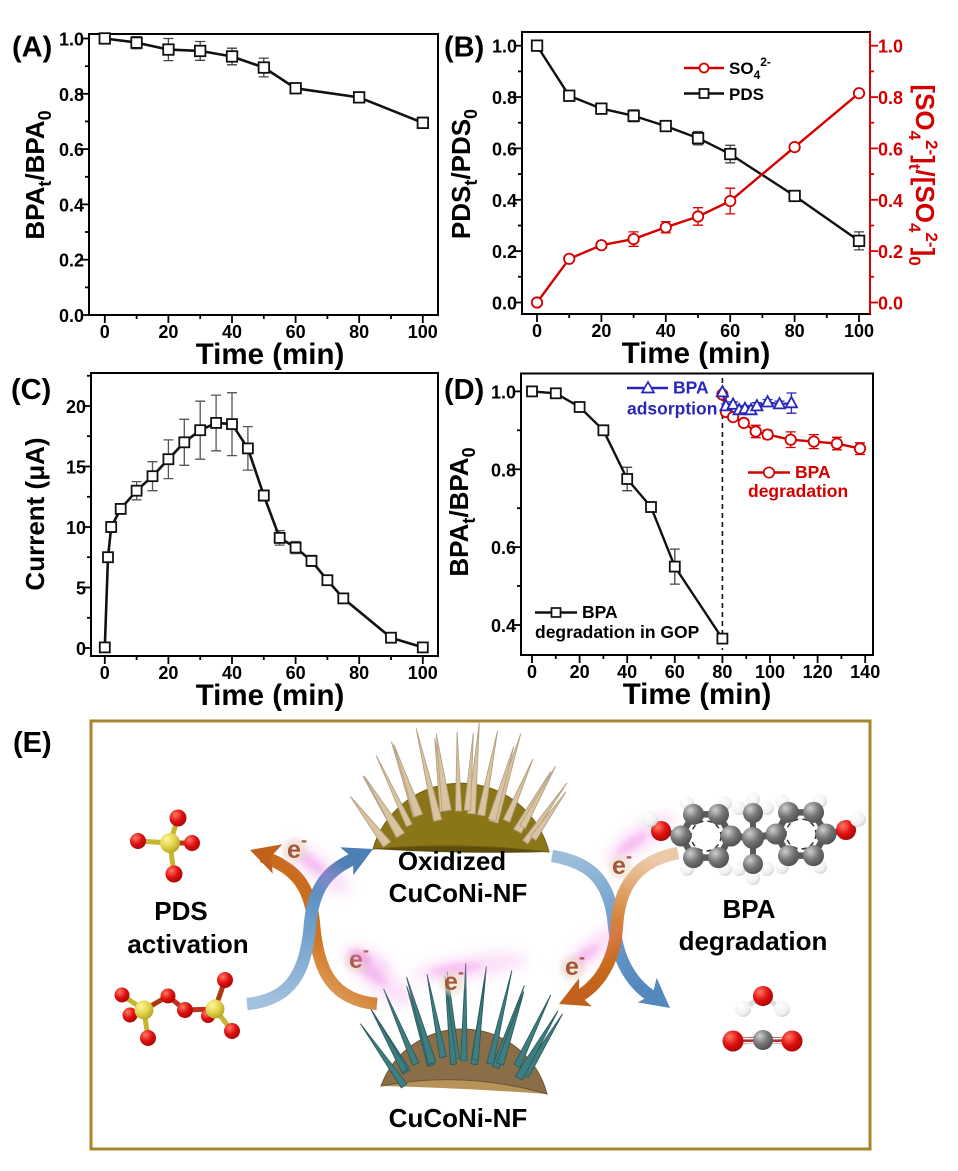  I want to click on svg-text: 5, so click(81, 589).